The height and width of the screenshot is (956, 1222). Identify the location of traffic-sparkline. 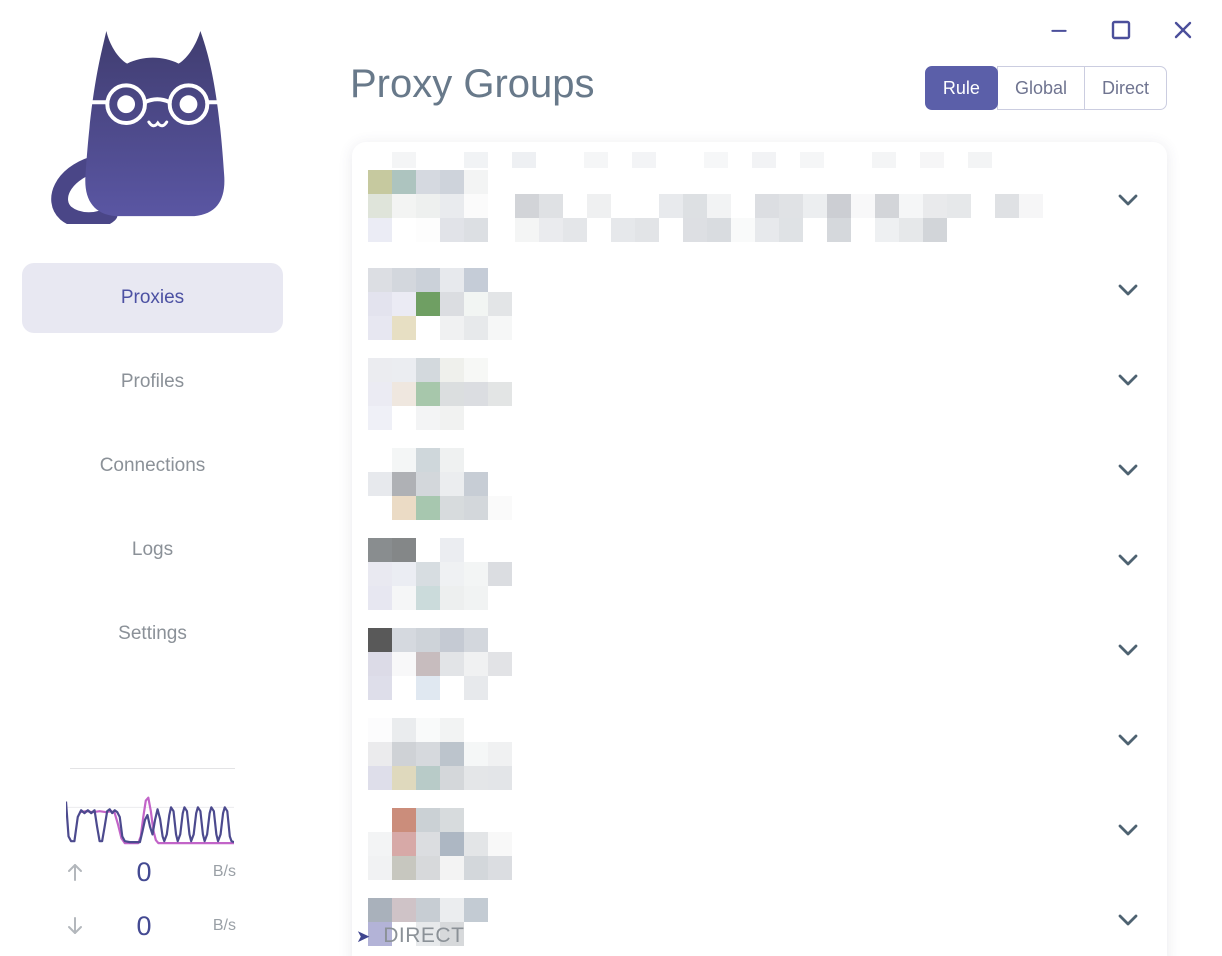
(150, 817).